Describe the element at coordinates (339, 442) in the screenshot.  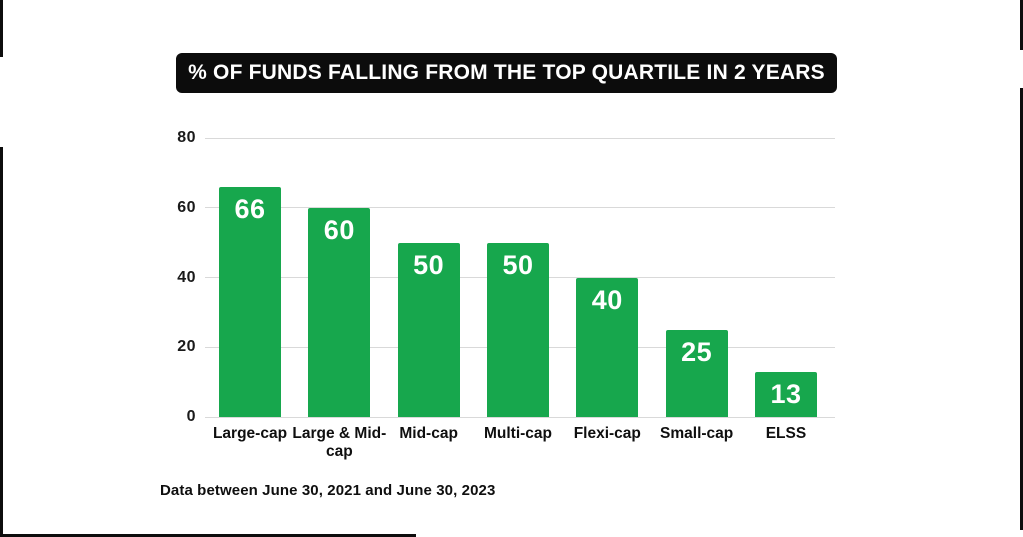
I see `x-axis-category-label: Large & Mid-cap` at that location.